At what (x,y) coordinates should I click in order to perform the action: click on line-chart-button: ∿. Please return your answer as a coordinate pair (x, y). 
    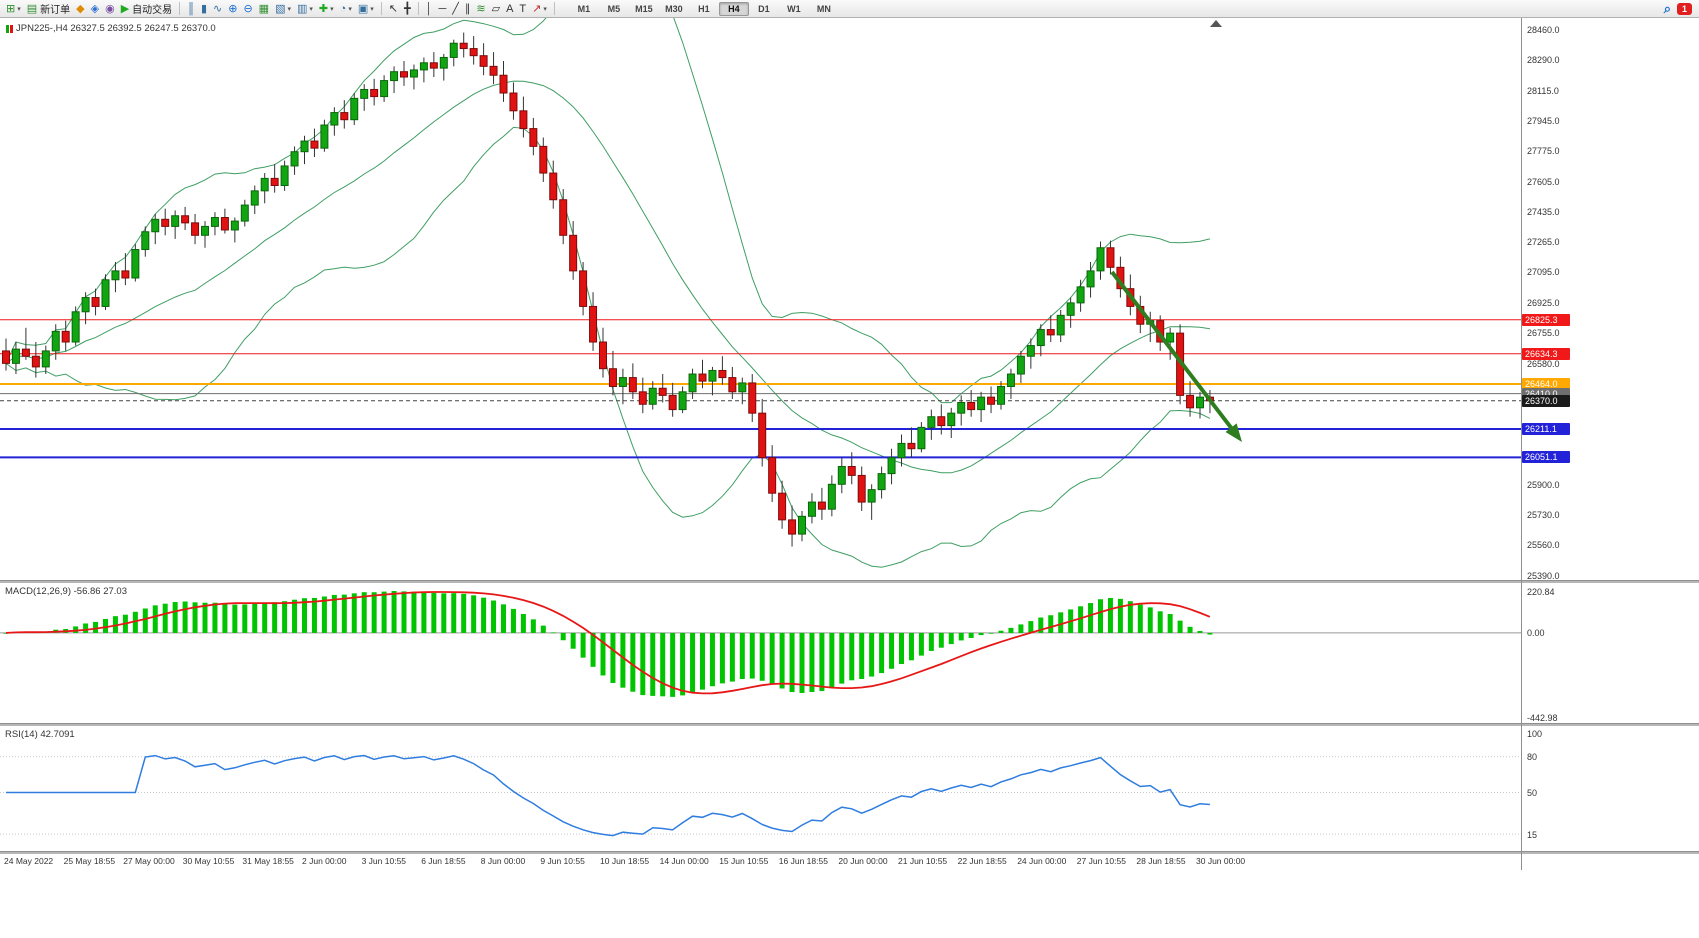
    Looking at the image, I should click on (217, 9).